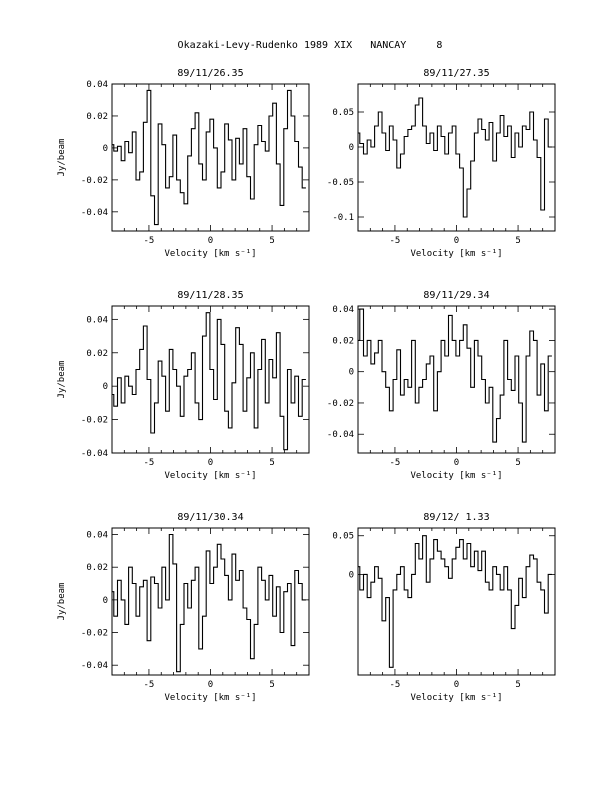 This screenshot has width=612, height=792. I want to click on panel-title: 89/11/29.34, so click(456, 295).